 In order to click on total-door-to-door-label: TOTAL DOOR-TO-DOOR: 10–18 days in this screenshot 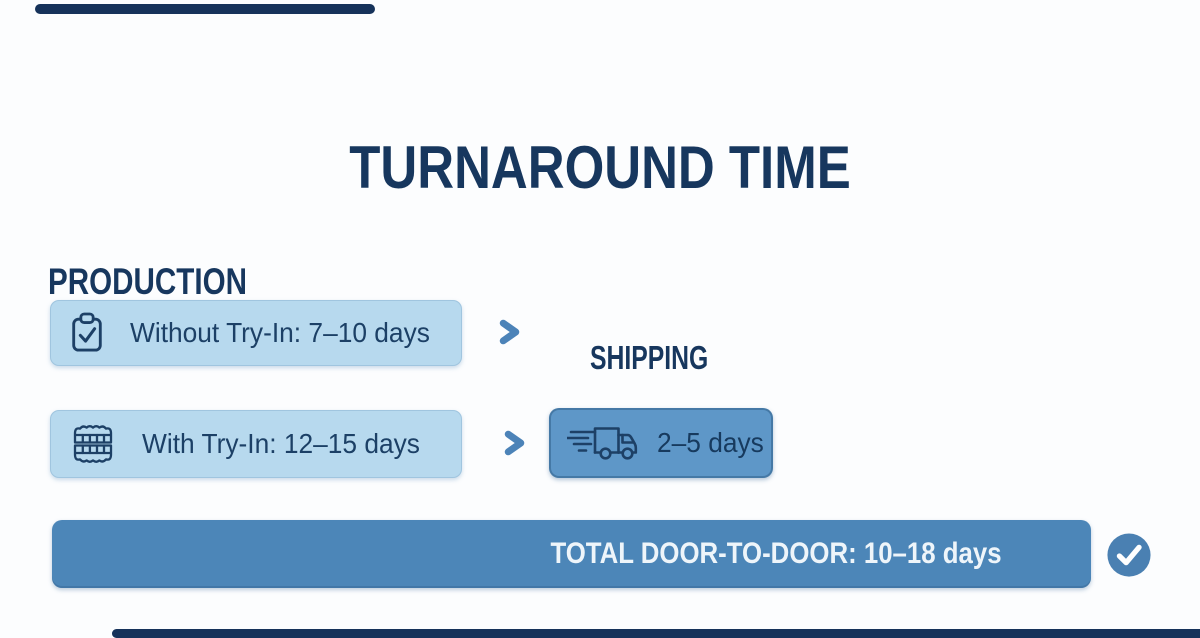, I will do `click(776, 553)`.